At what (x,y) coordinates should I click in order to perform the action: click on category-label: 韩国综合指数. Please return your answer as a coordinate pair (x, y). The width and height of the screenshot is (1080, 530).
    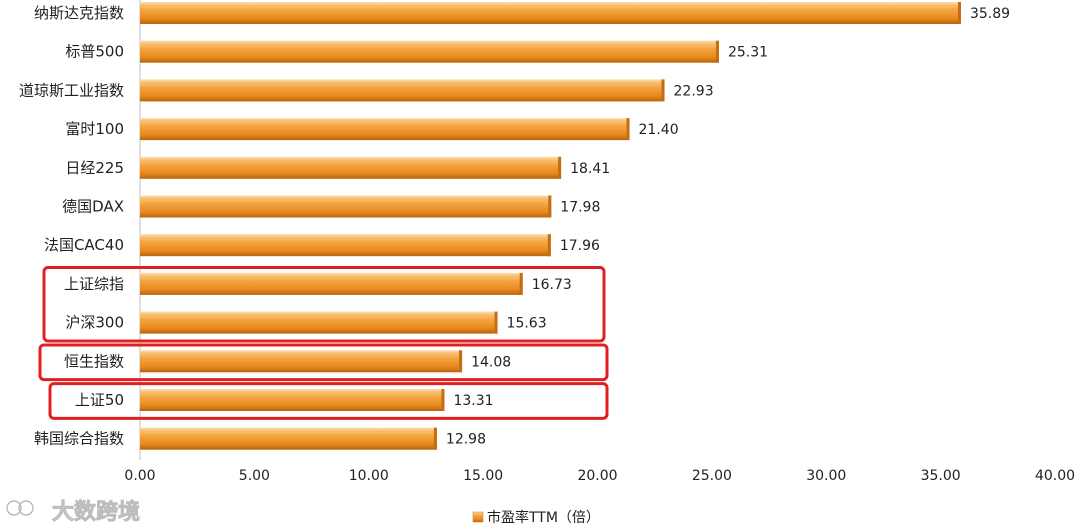
    Looking at the image, I should click on (79, 439).